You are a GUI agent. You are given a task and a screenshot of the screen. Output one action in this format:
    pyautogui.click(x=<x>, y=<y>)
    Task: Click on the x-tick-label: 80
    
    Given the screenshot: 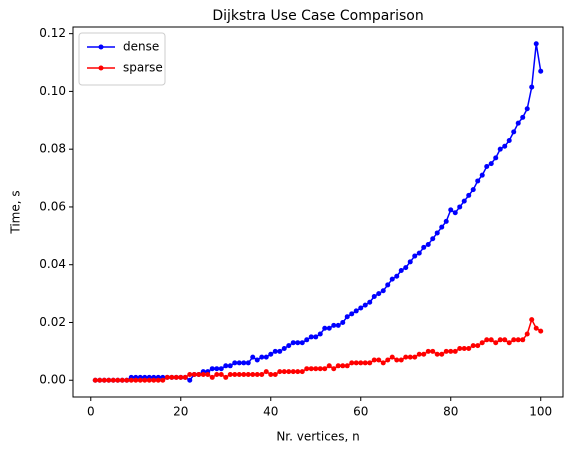 What is the action you would take?
    pyautogui.click(x=450, y=412)
    